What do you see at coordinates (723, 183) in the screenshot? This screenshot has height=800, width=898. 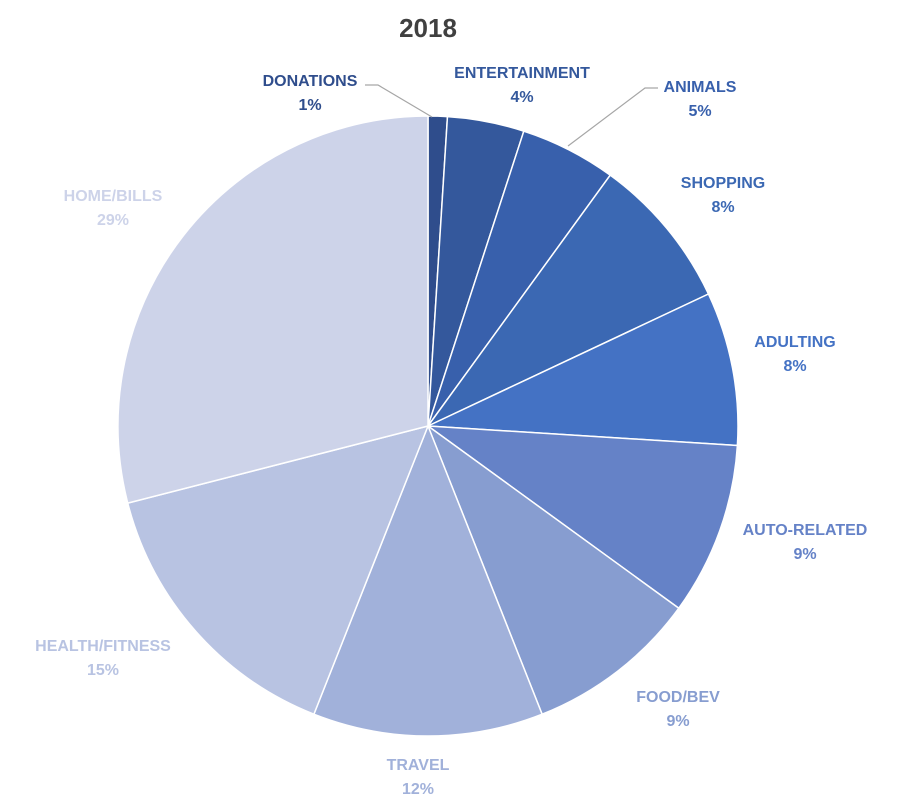 I see `slice-label: SHOPPING` at bounding box center [723, 183].